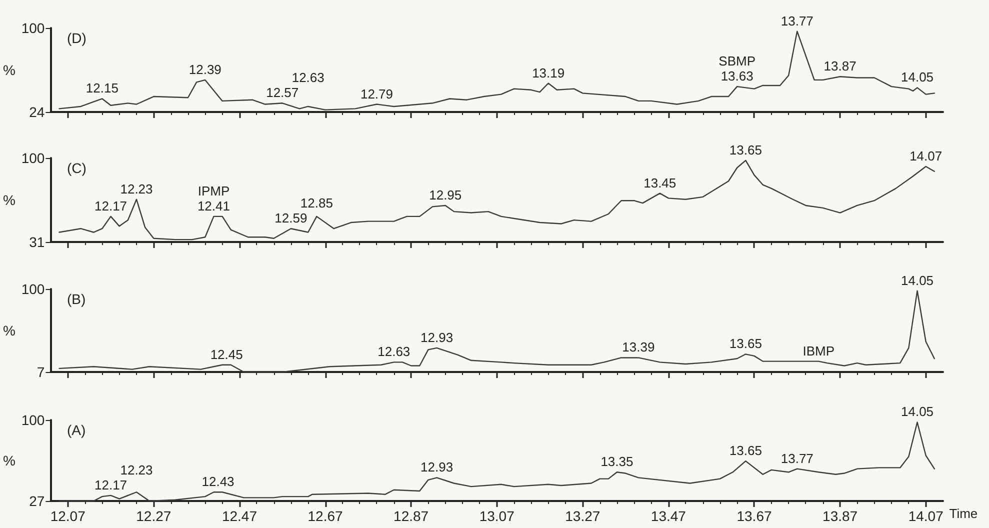 This screenshot has width=989, height=528. Describe the element at coordinates (76, 168) in the screenshot. I see `chart-title: (C)` at that location.